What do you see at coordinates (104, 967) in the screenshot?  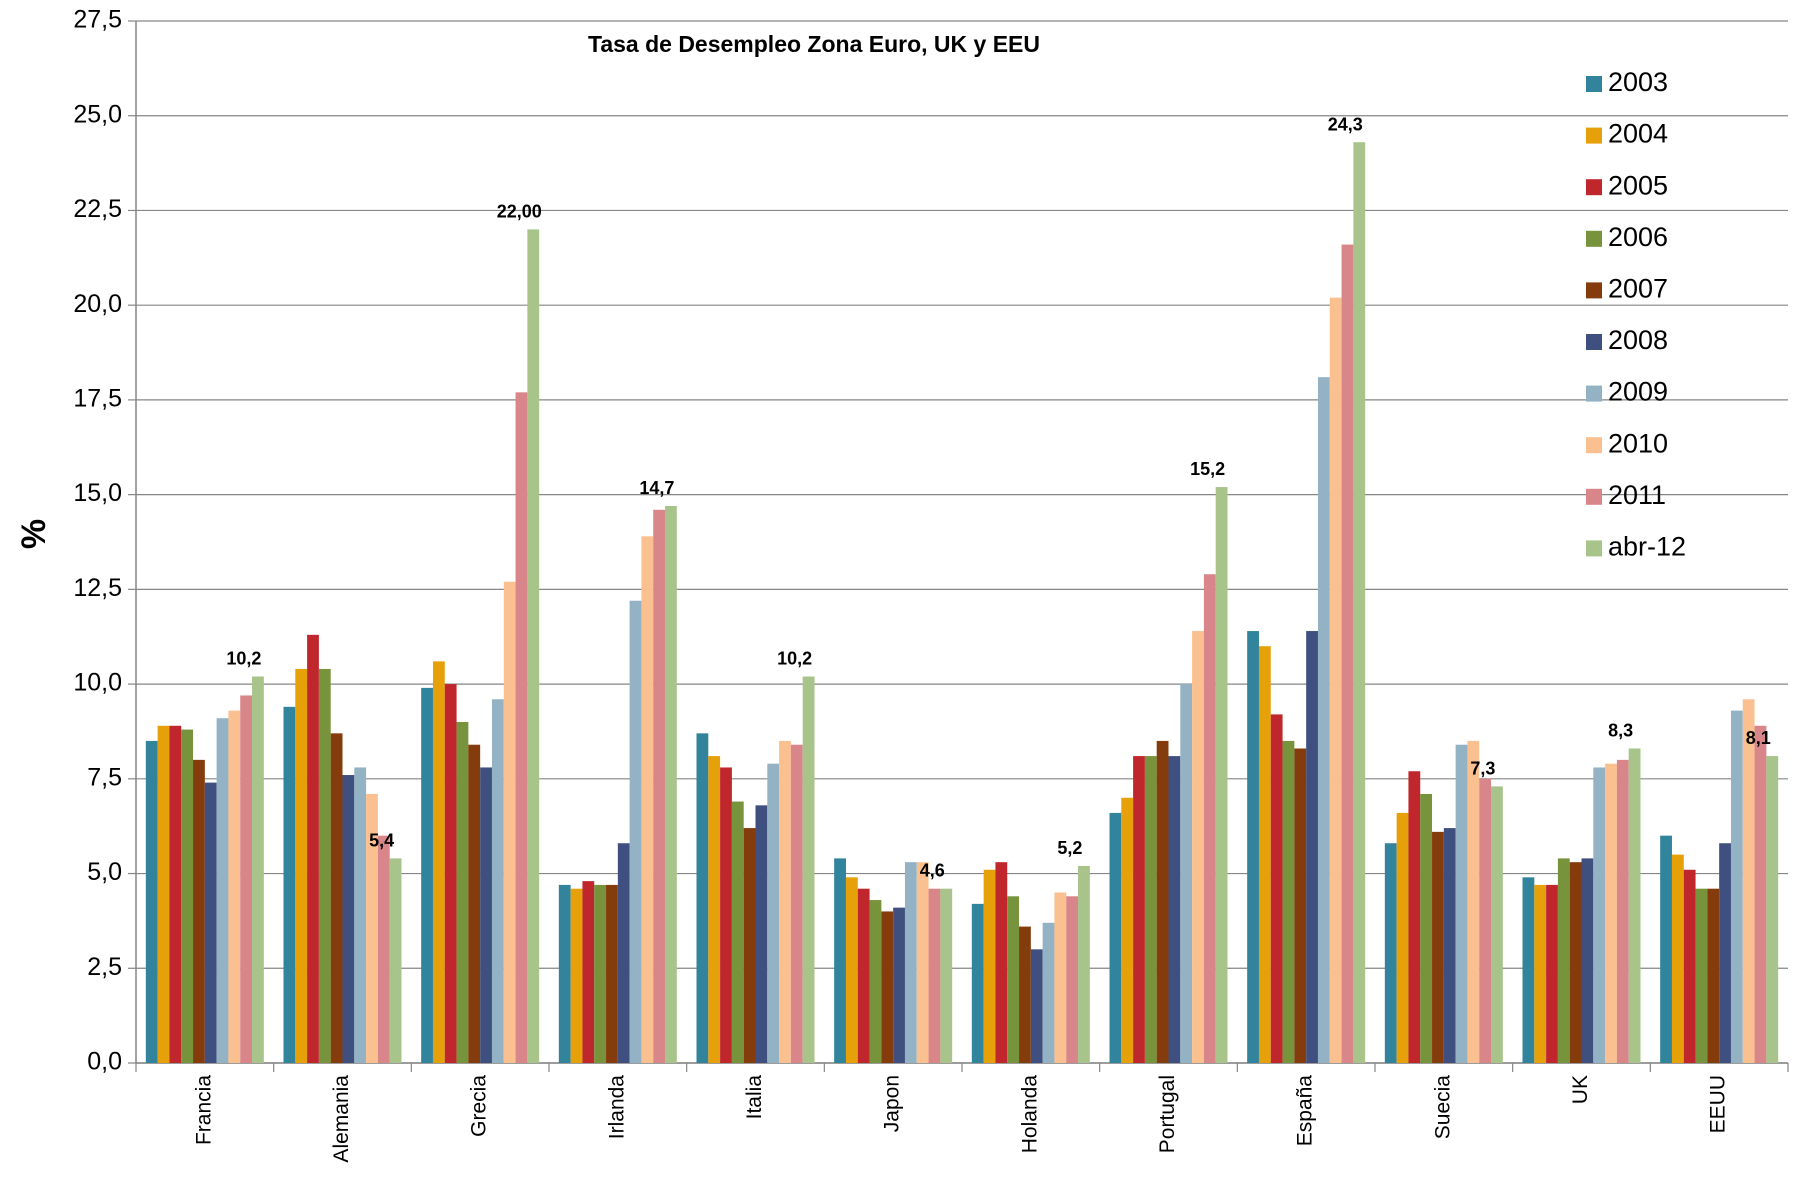 I see `y-tick-label: 2,5` at bounding box center [104, 967].